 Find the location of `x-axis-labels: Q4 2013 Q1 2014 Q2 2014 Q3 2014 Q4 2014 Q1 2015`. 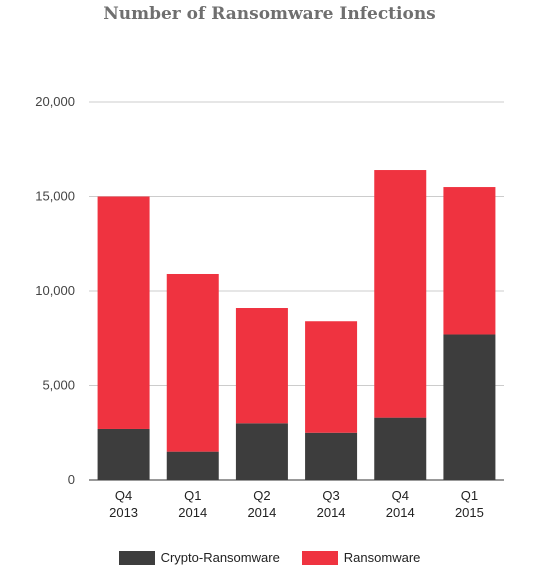

x-axis-labels: Q4 2013 Q1 2014 Q2 2014 Q3 2014 Q4 2014 Q1 2015 is located at coordinates (296, 504).